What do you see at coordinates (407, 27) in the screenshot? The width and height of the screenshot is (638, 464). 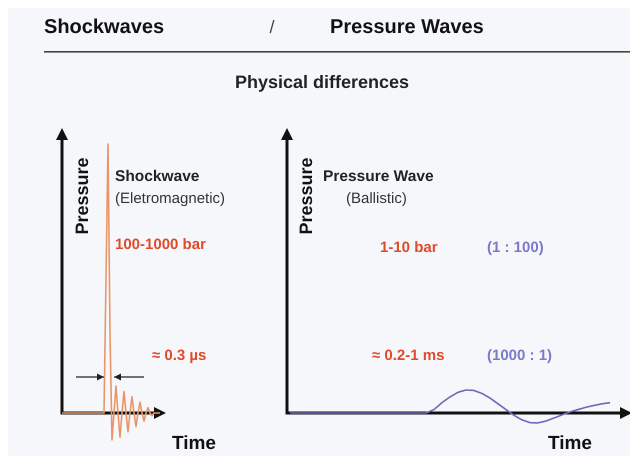 I see `chart-title: Pressure Waves` at bounding box center [407, 27].